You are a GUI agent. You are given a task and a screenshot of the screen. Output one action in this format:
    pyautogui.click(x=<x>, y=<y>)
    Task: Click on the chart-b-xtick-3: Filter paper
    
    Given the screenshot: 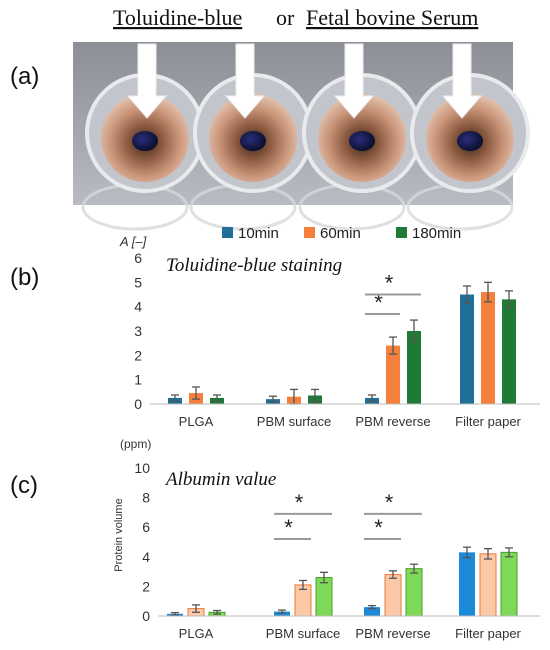 What is the action you would take?
    pyautogui.click(x=488, y=421)
    